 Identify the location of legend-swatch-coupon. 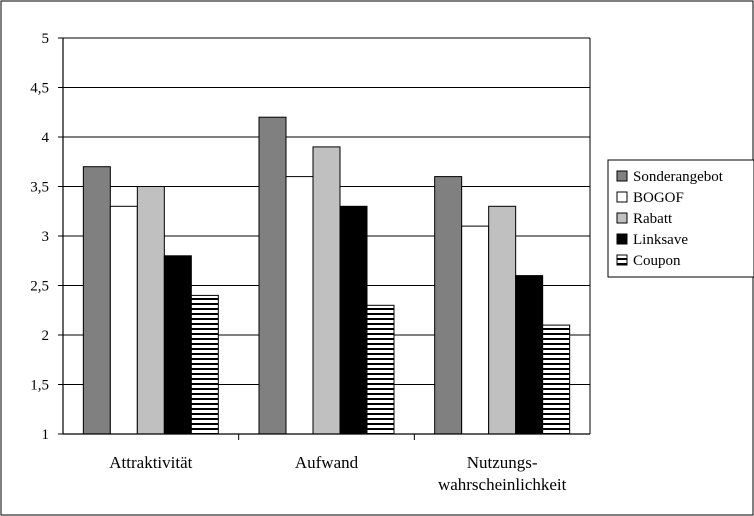
(622, 260).